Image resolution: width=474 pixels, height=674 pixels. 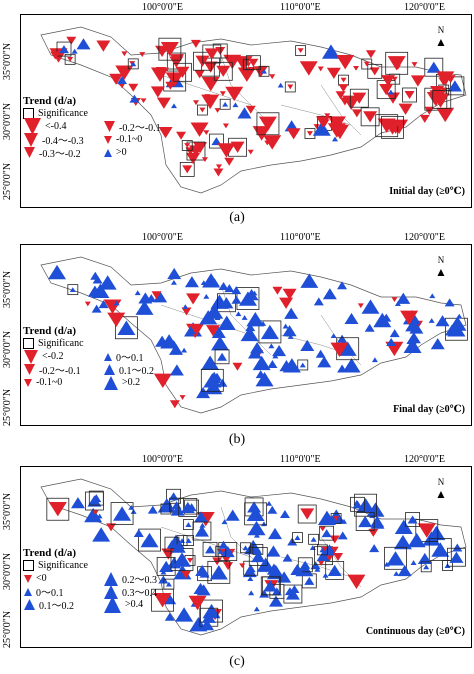 What do you see at coordinates (139, 580) in the screenshot?
I see `legend-item-label: 0.2～0.3` at bounding box center [139, 580].